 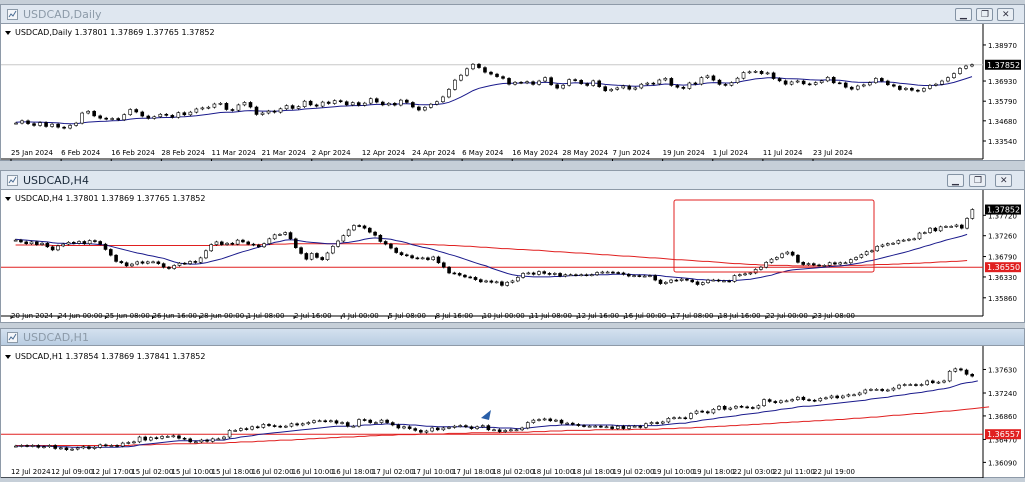 I want to click on time-tick-label: 19 Jul 18:00, so click(x=714, y=472).